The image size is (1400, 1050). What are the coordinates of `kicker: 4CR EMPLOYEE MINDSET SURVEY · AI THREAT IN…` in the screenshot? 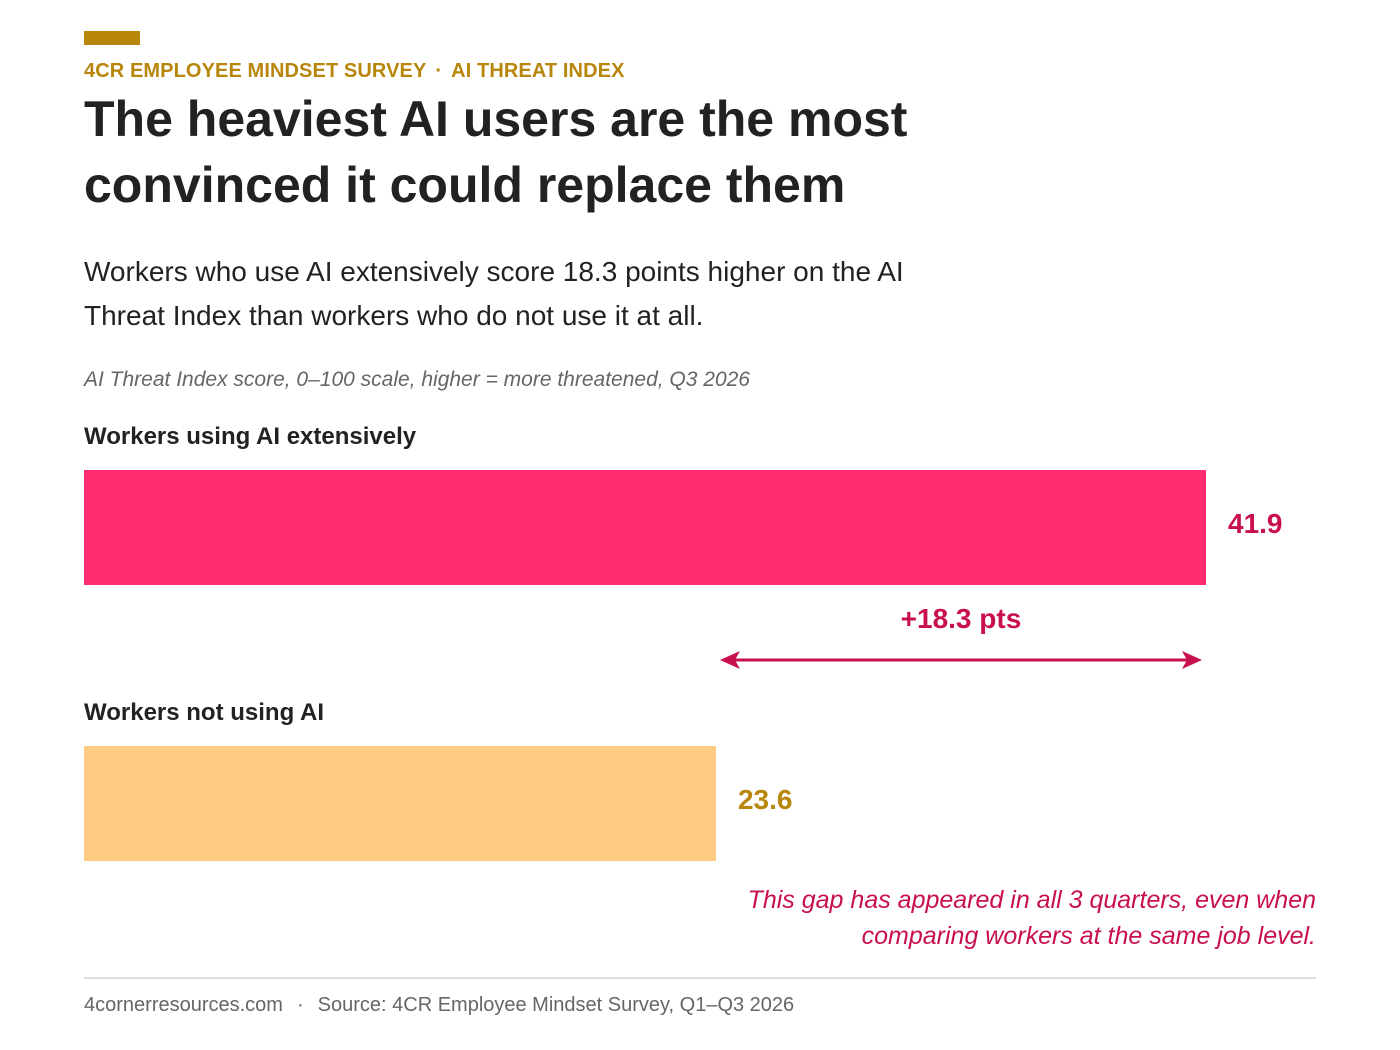 It's located at (354, 71).